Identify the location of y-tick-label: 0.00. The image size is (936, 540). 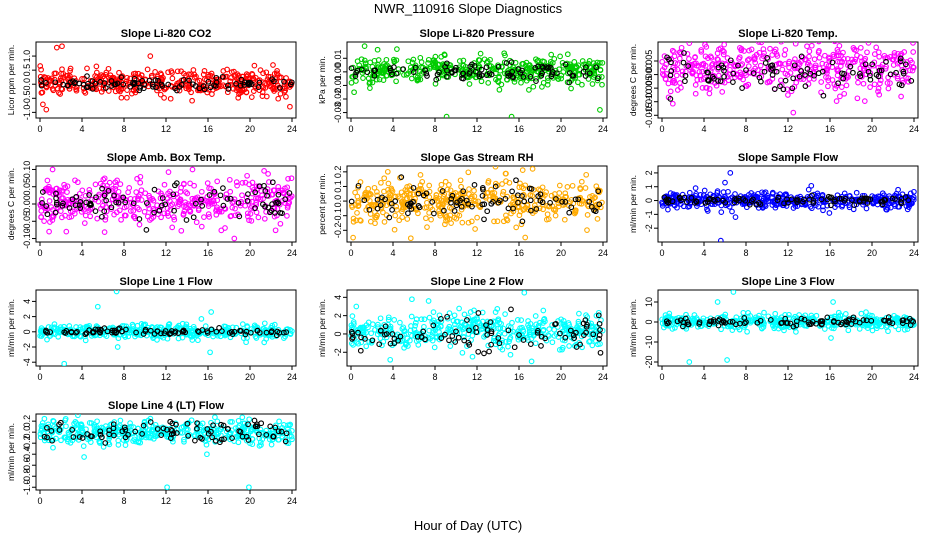
(27, 204).